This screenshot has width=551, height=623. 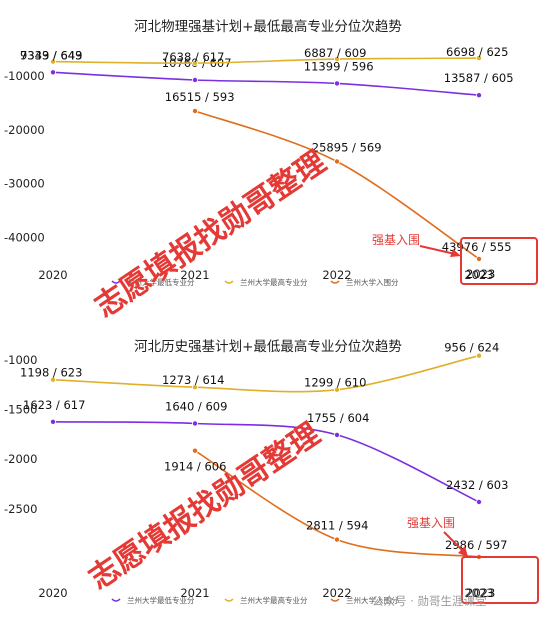 I want to click on chart1-series-line-highest, so click(x=266, y=60).